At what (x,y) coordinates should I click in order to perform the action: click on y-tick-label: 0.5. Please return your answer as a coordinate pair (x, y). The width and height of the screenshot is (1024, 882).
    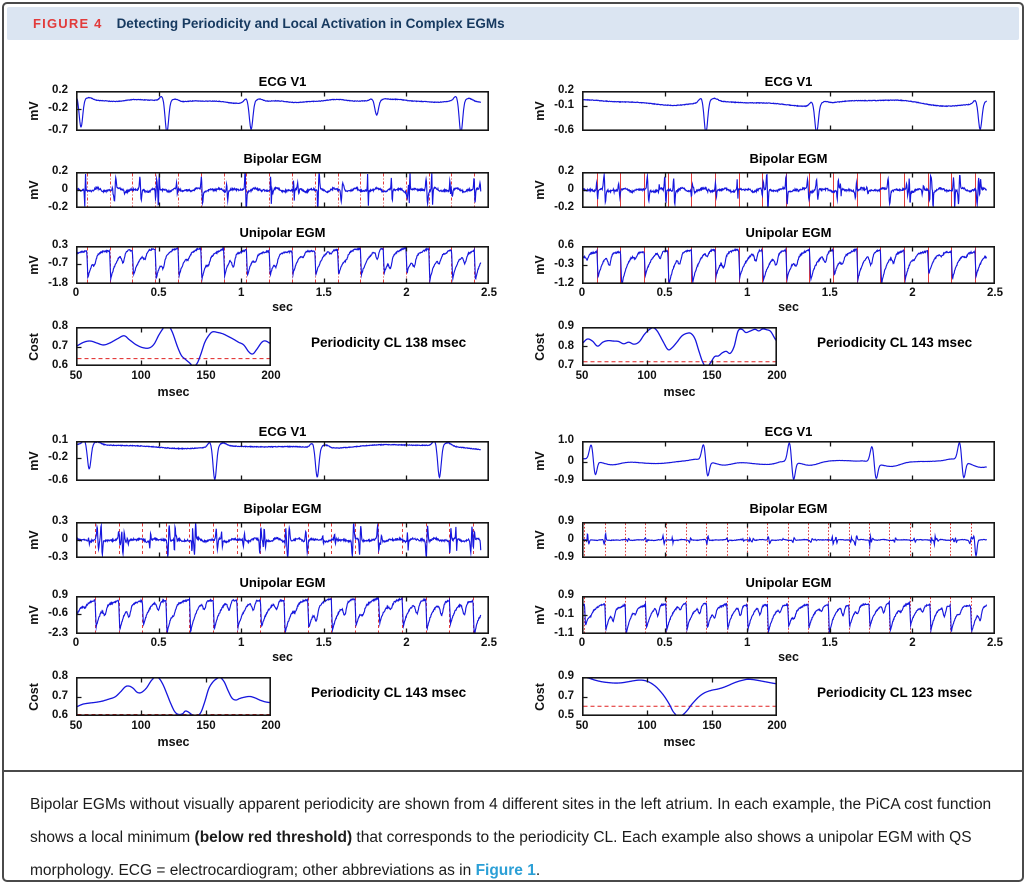
    Looking at the image, I should click on (566, 715).